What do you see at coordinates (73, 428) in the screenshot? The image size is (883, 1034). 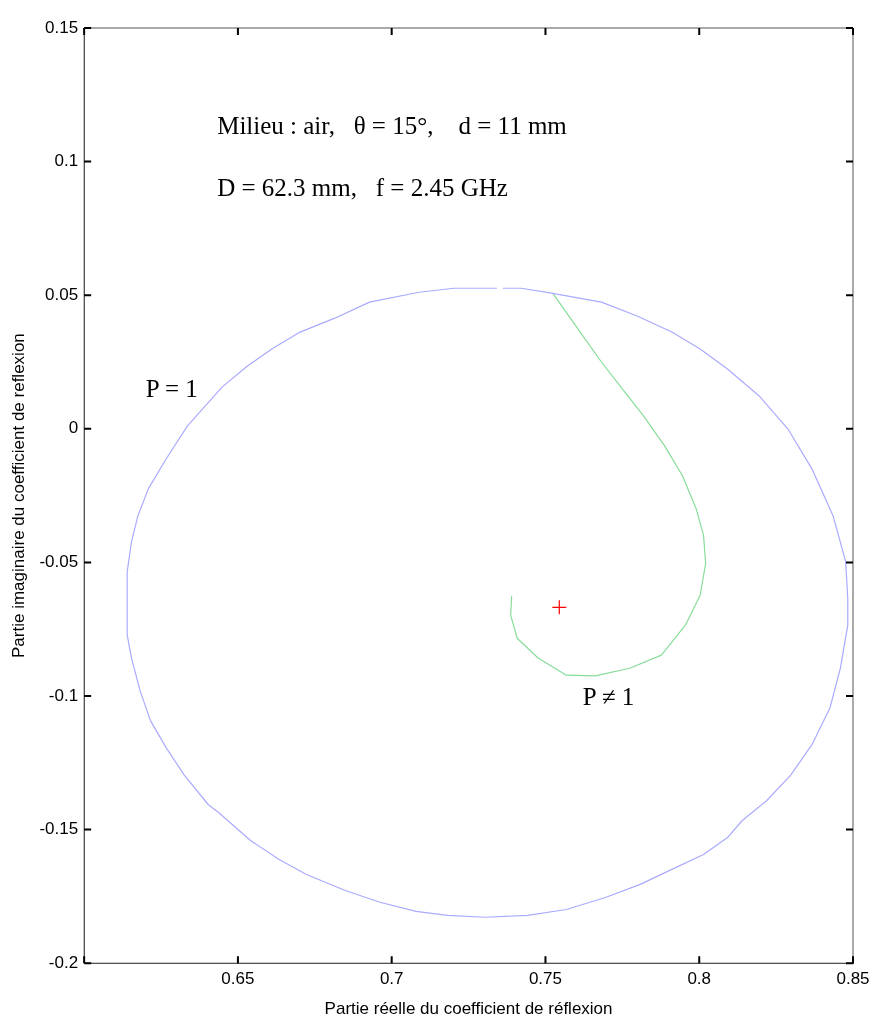 I see `y-tick-label: 0` at bounding box center [73, 428].